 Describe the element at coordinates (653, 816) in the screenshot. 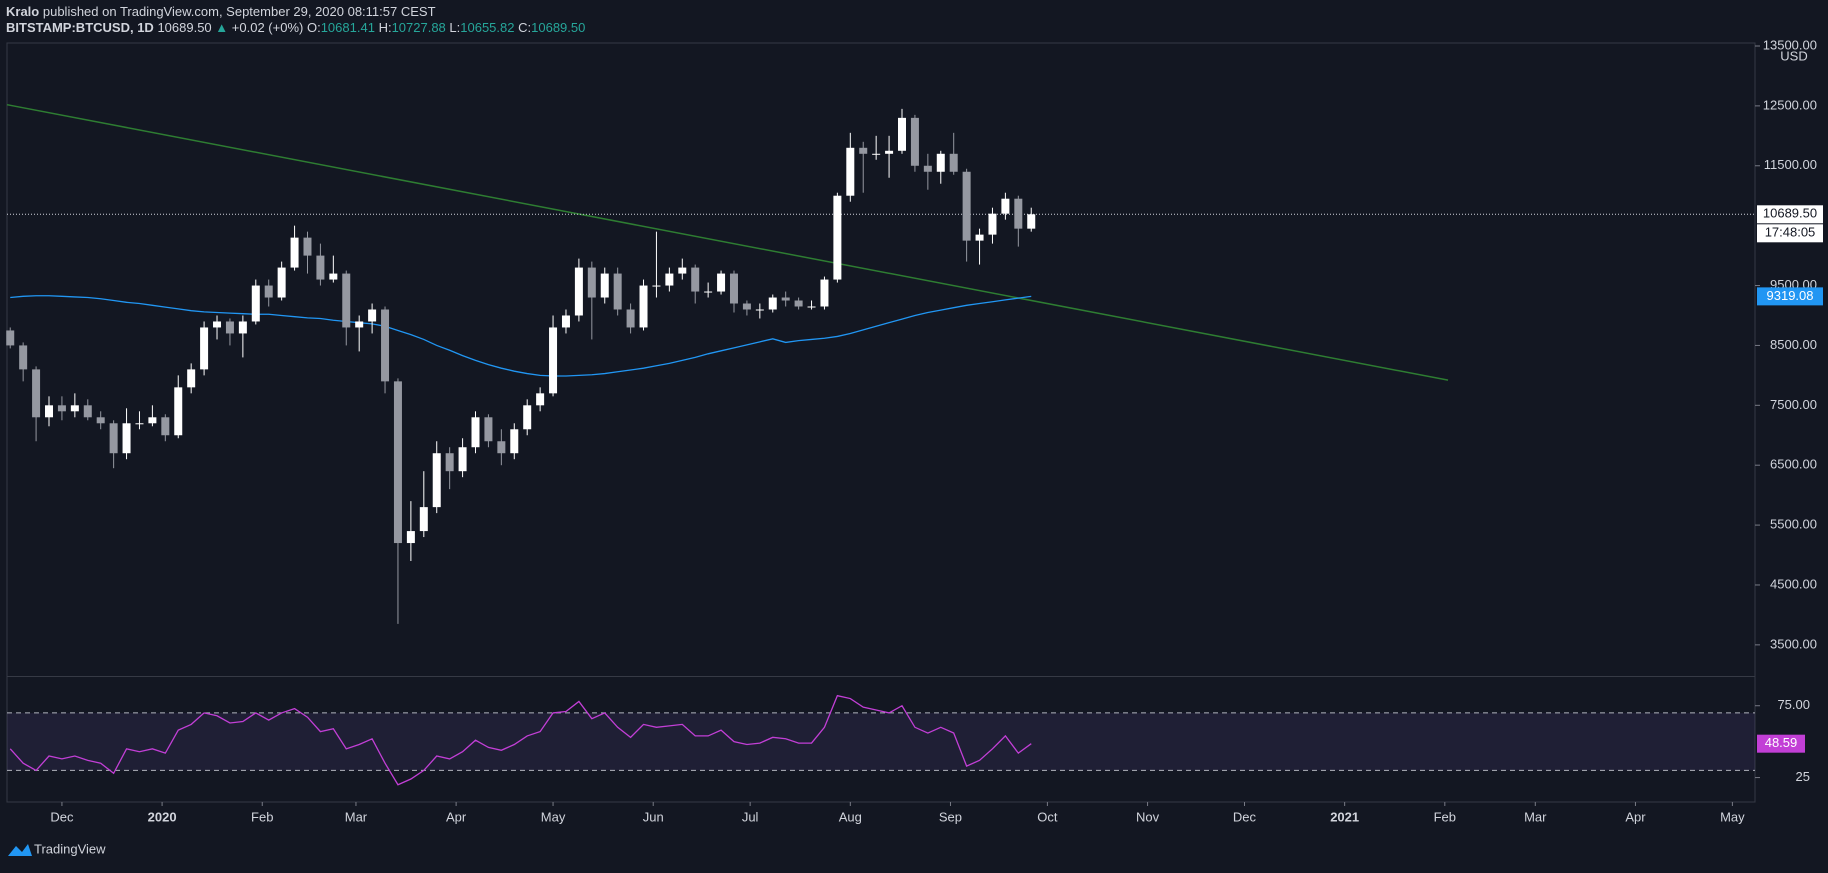

I see `x-tick-label: Jun` at that location.